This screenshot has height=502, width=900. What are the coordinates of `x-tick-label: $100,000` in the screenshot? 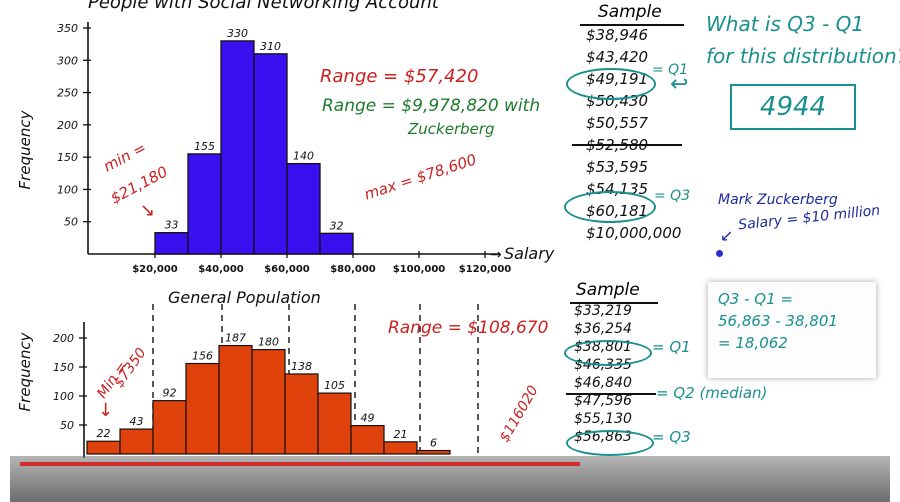 It's located at (419, 269).